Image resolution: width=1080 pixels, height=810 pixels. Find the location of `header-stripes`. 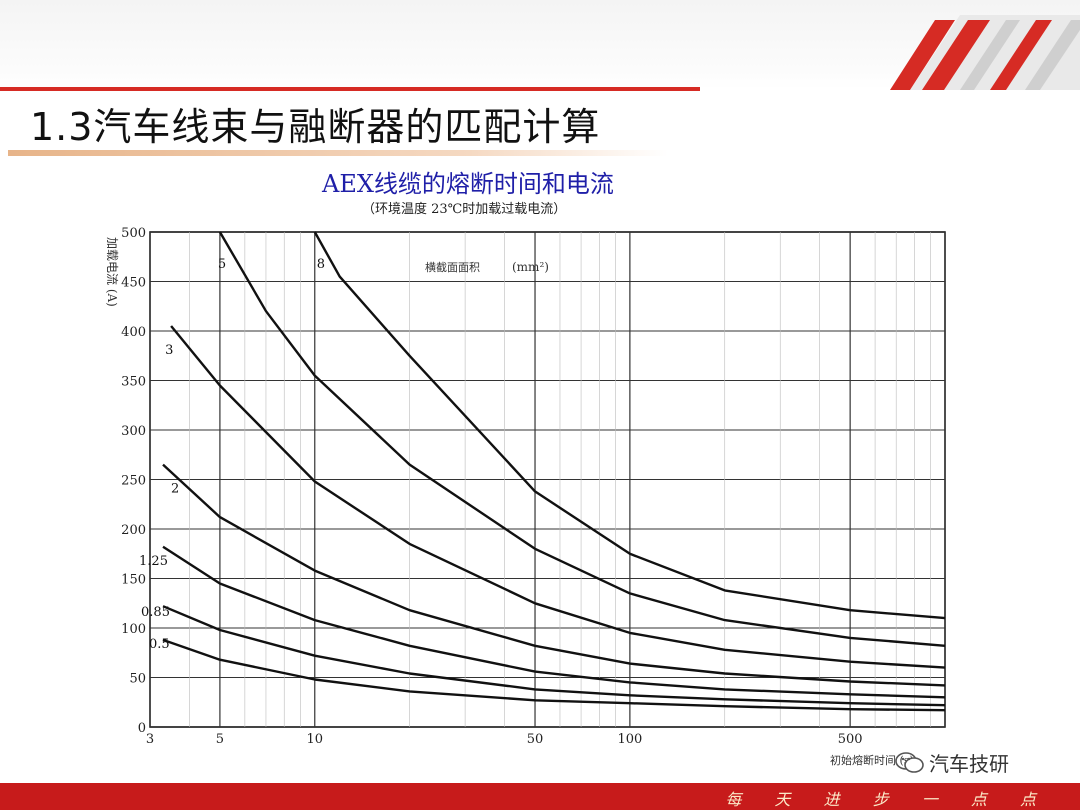

header-stripes is located at coordinates (985, 52).